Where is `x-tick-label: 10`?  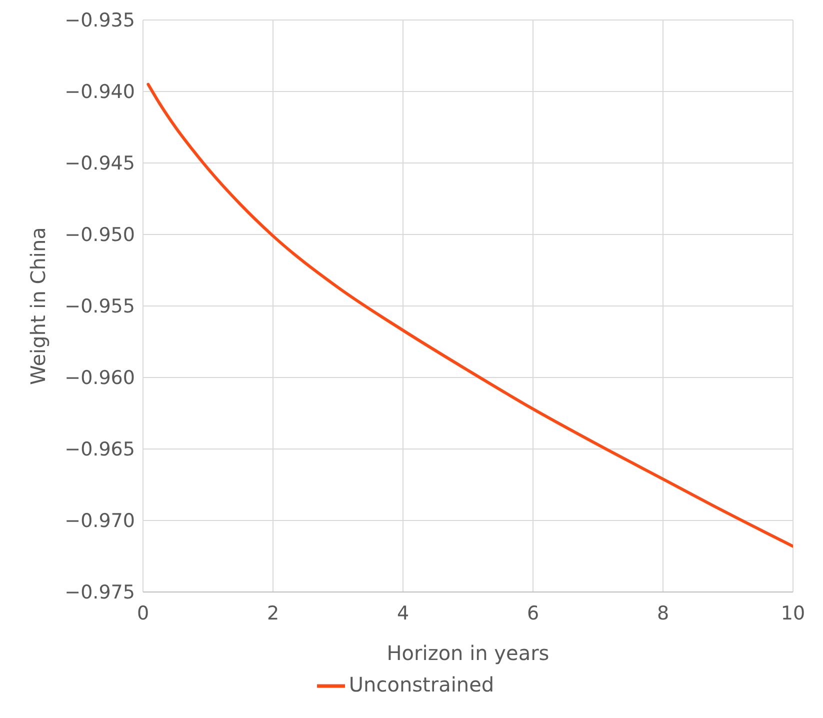 x-tick-label: 10 is located at coordinates (793, 613).